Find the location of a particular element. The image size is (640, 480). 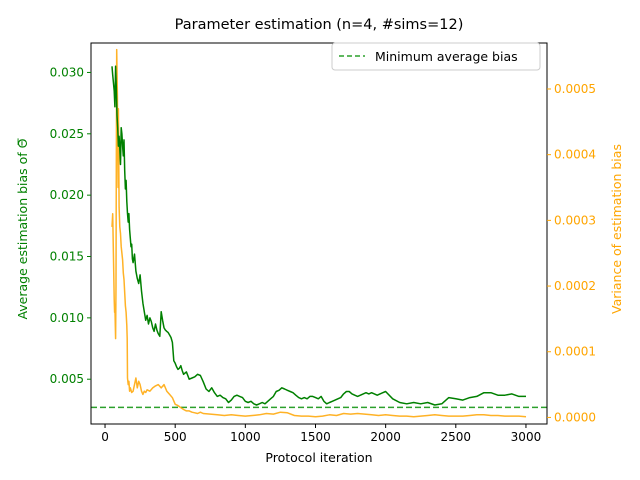

right-y-tick-label: 0.0005 is located at coordinates (575, 89).